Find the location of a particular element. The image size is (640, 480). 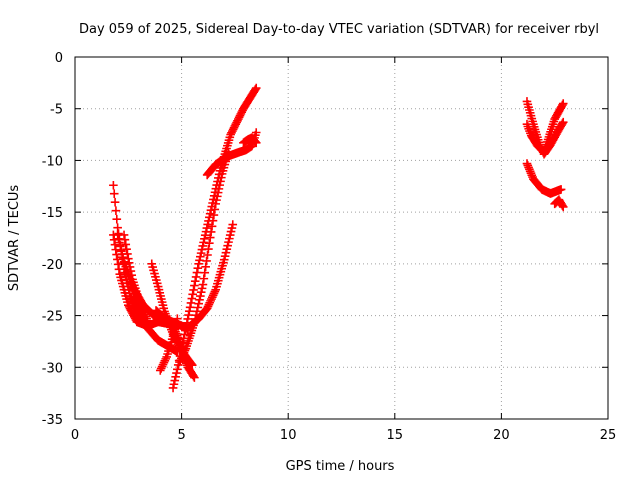

x-tick-label: 25 is located at coordinates (608, 435).